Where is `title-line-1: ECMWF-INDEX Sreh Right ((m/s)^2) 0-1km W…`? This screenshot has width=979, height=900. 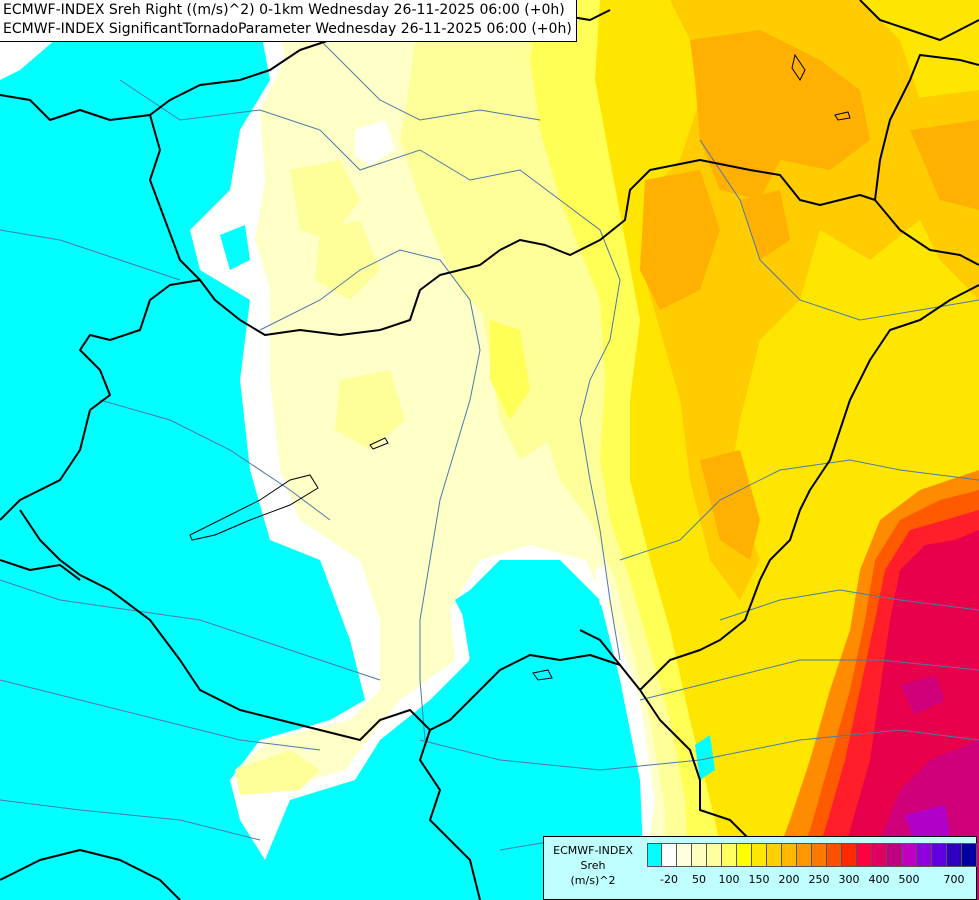 title-line-1: ECMWF-INDEX Sreh Right ((m/s)^2) 0-1km W… is located at coordinates (284, 10).